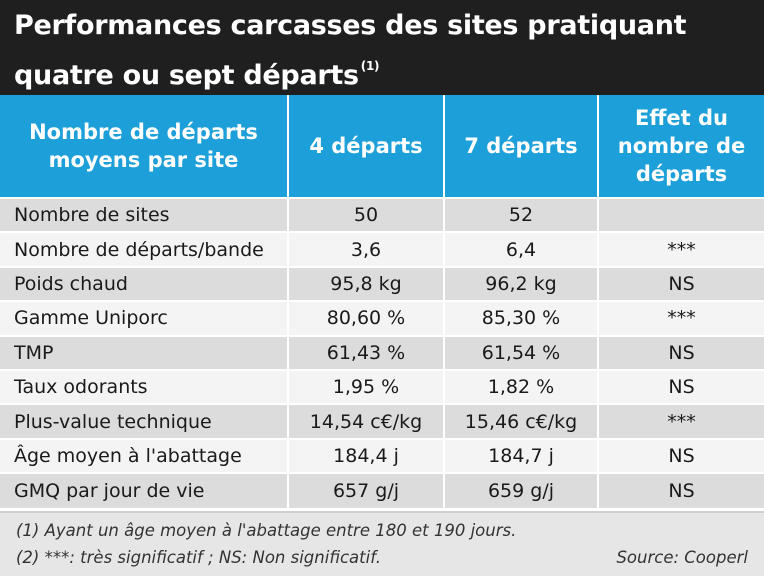  What do you see at coordinates (520, 249) in the screenshot?
I see `value-7-departs: 6,4` at bounding box center [520, 249].